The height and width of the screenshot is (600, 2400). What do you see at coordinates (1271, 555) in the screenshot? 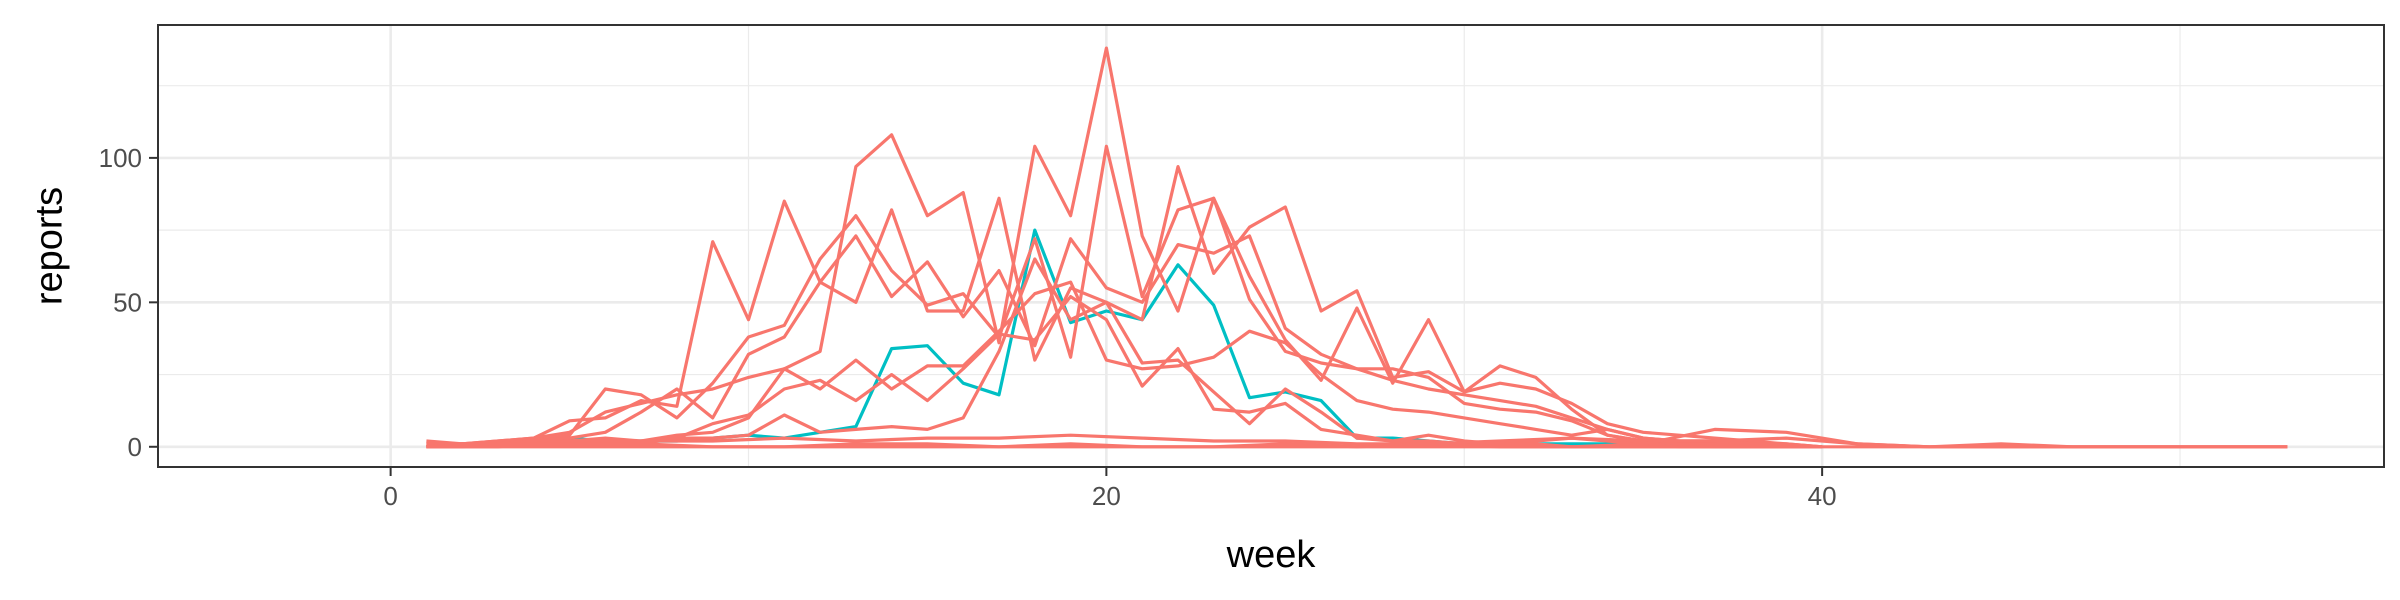
I see `x-axis-title: week` at bounding box center [1271, 555].